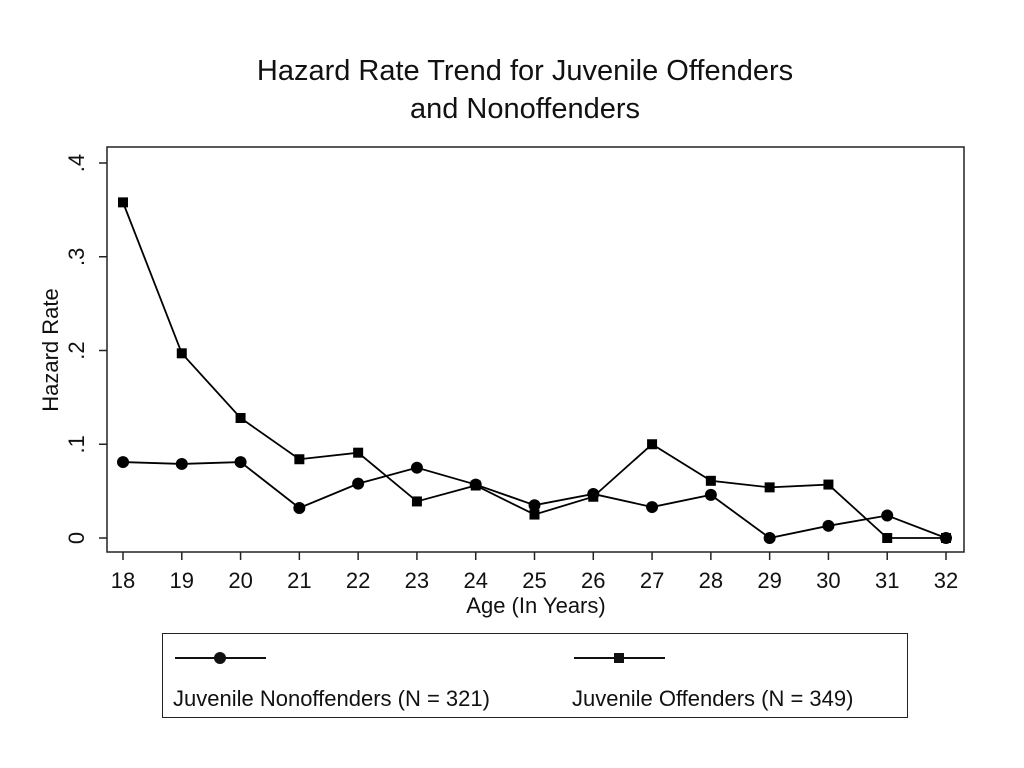  I want to click on x-tick-label-12: 30, so click(828, 580).